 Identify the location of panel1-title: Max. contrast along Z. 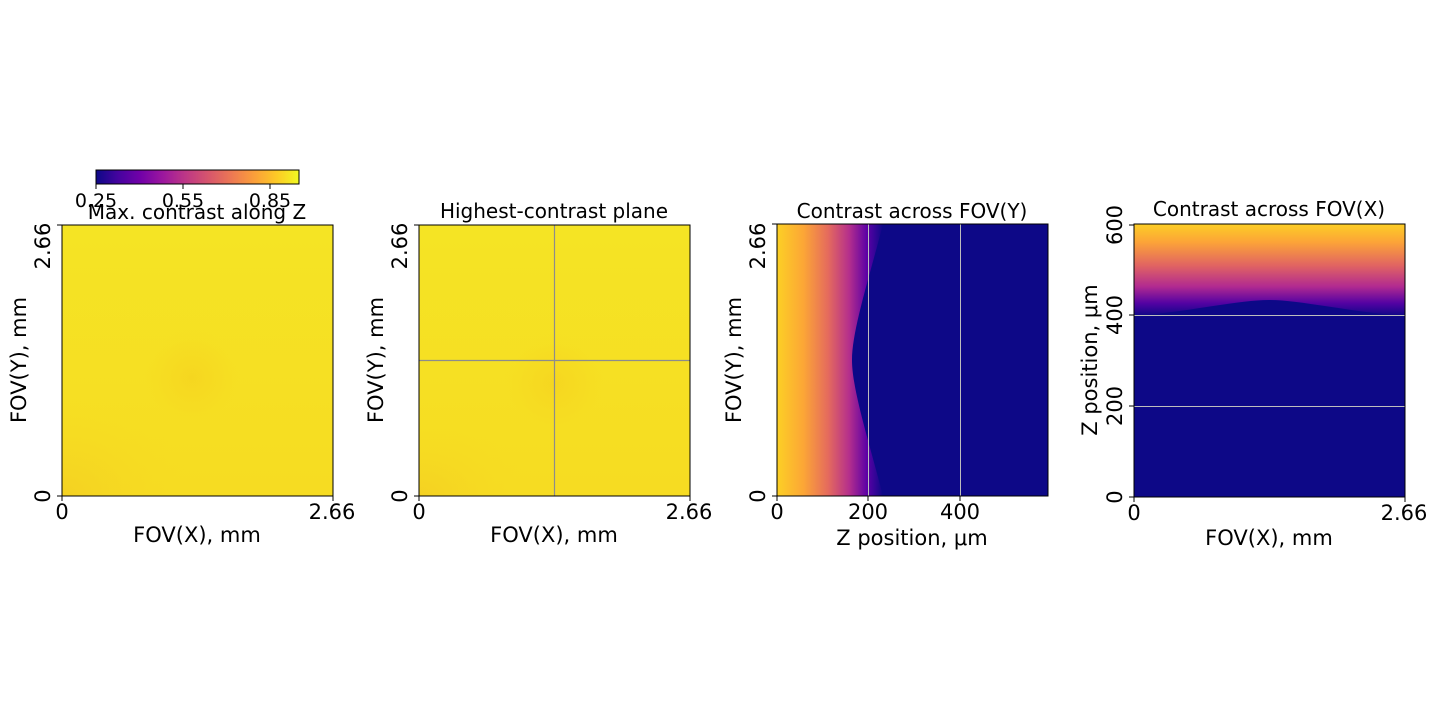
(197, 212).